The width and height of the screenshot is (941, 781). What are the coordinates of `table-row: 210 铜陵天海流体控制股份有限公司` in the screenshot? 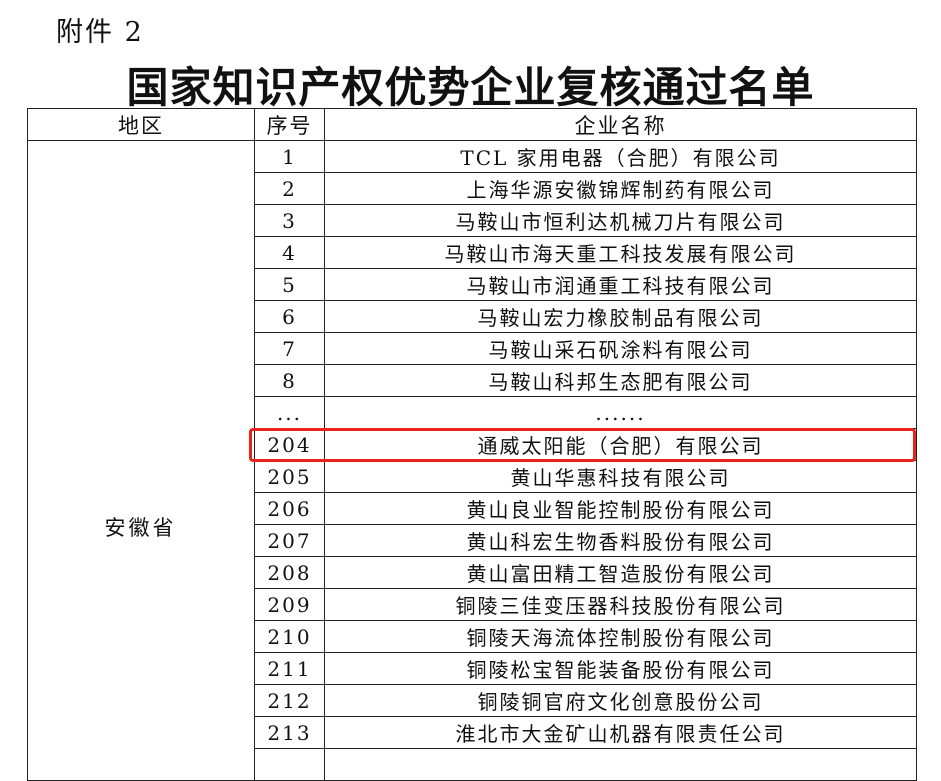 It's located at (472, 636).